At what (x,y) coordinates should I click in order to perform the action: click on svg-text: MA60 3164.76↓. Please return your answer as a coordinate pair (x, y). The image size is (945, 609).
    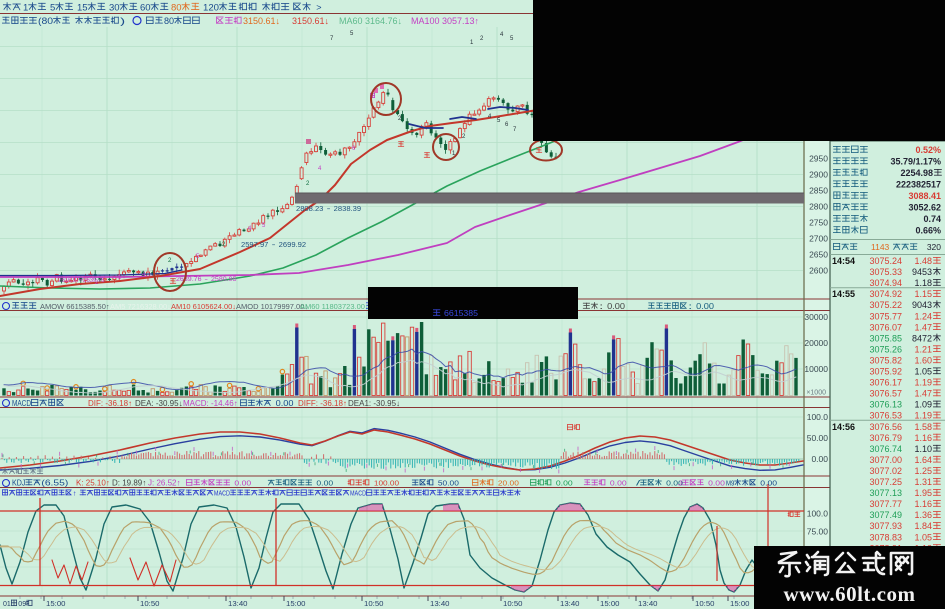
    Looking at the image, I should click on (370, 21).